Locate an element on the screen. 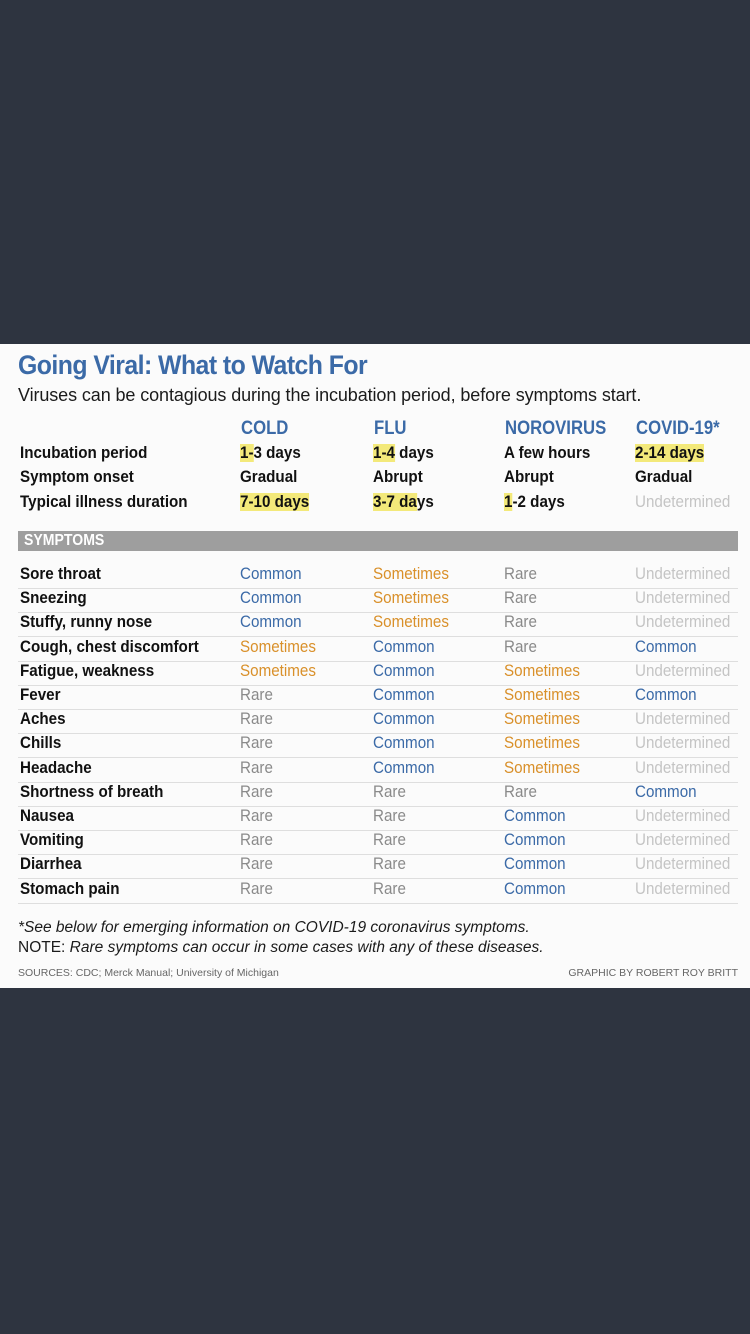 This screenshot has height=1334, width=750. overview-cell: Gradual is located at coordinates (663, 477).